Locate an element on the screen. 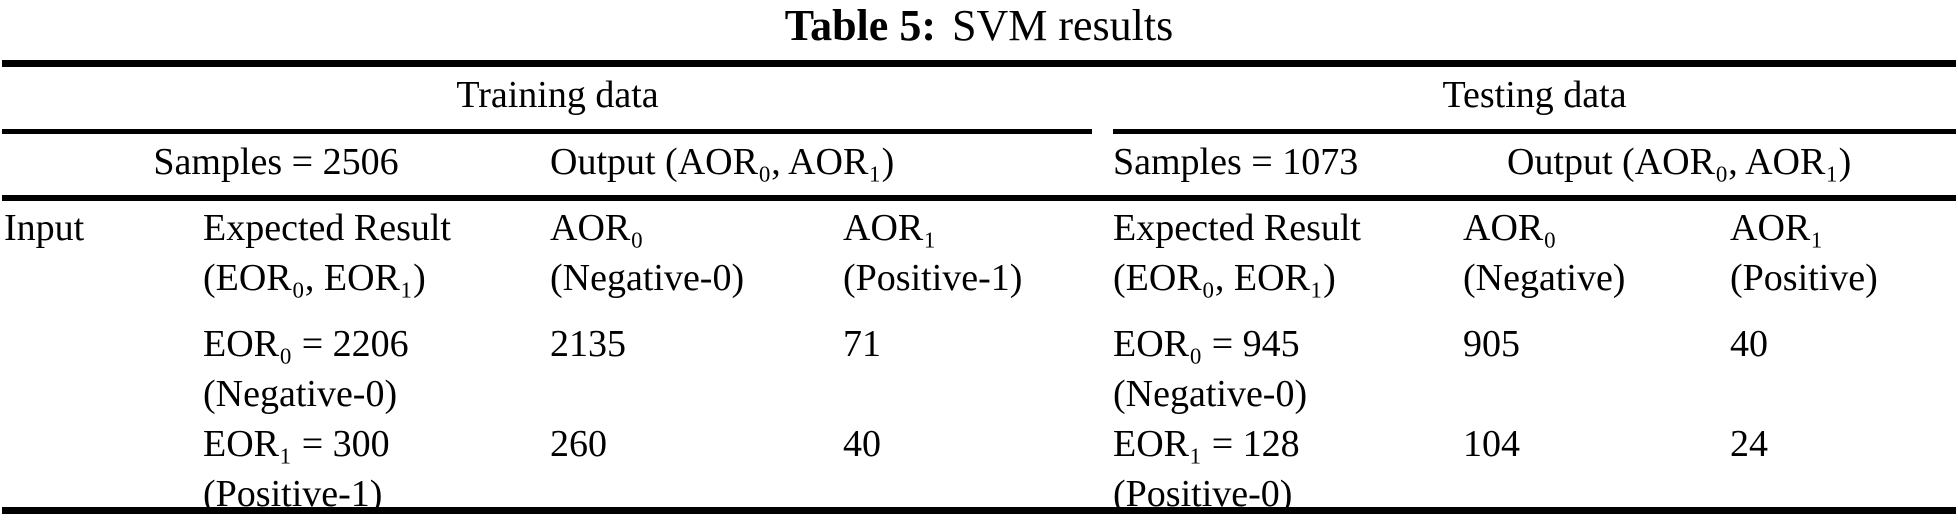 The image size is (1958, 525). table-caption: Table 5: SVM results is located at coordinates (979, 26).